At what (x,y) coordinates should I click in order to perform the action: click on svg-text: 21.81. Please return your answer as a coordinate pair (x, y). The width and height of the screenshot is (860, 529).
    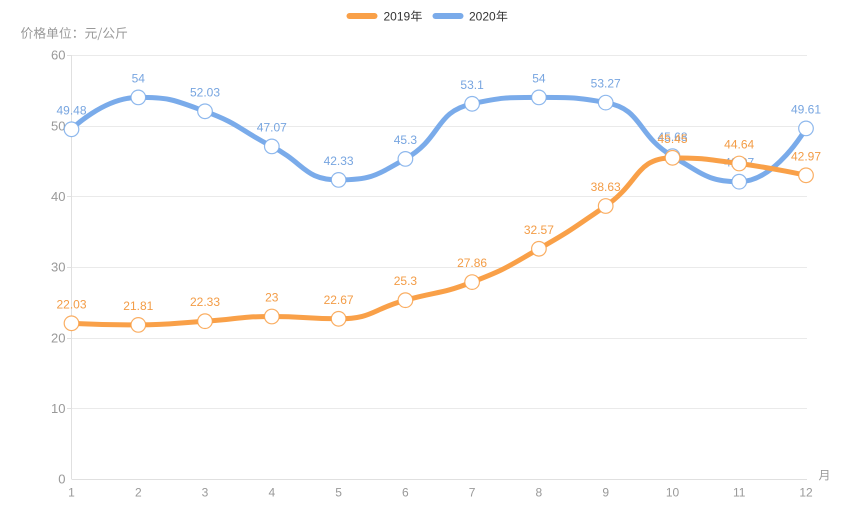
    Looking at the image, I should click on (138, 306).